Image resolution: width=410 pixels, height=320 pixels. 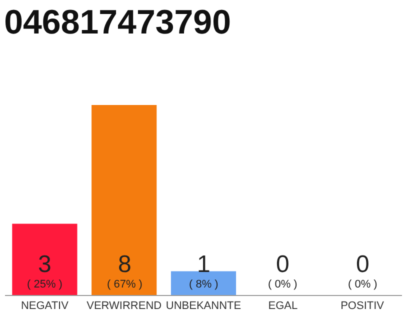 I want to click on x-tick-label: POSITIV, so click(x=362, y=306).